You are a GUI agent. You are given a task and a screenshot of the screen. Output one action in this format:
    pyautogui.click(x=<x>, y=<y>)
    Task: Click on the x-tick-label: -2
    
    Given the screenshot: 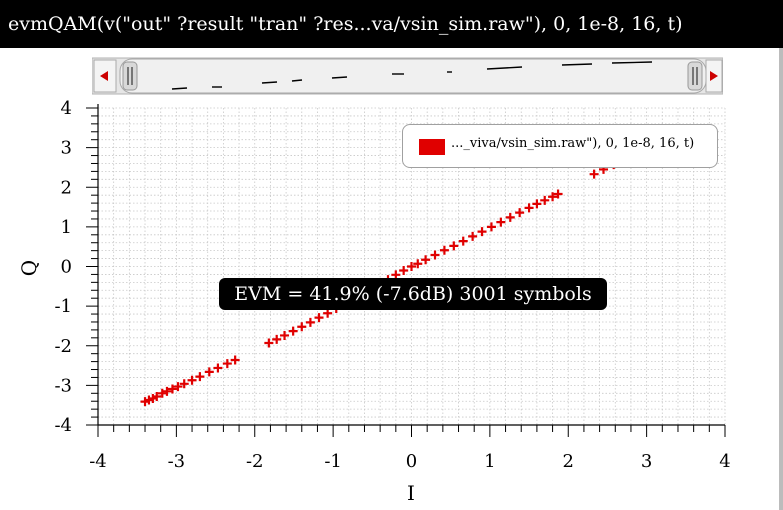 What is the action you would take?
    pyautogui.click(x=255, y=461)
    